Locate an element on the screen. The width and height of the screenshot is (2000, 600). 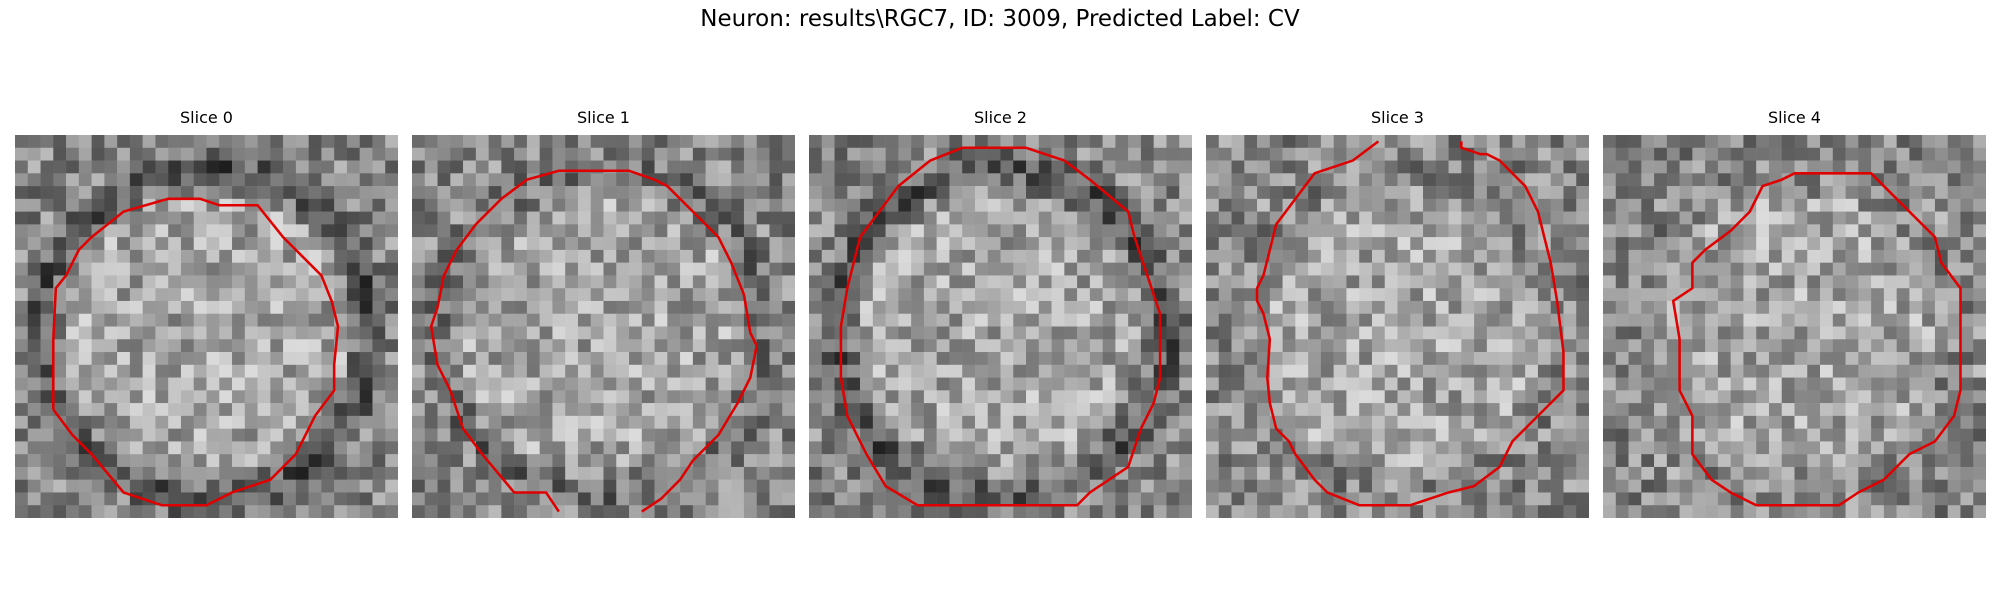
slice-title: Slice 2 is located at coordinates (1000, 117).